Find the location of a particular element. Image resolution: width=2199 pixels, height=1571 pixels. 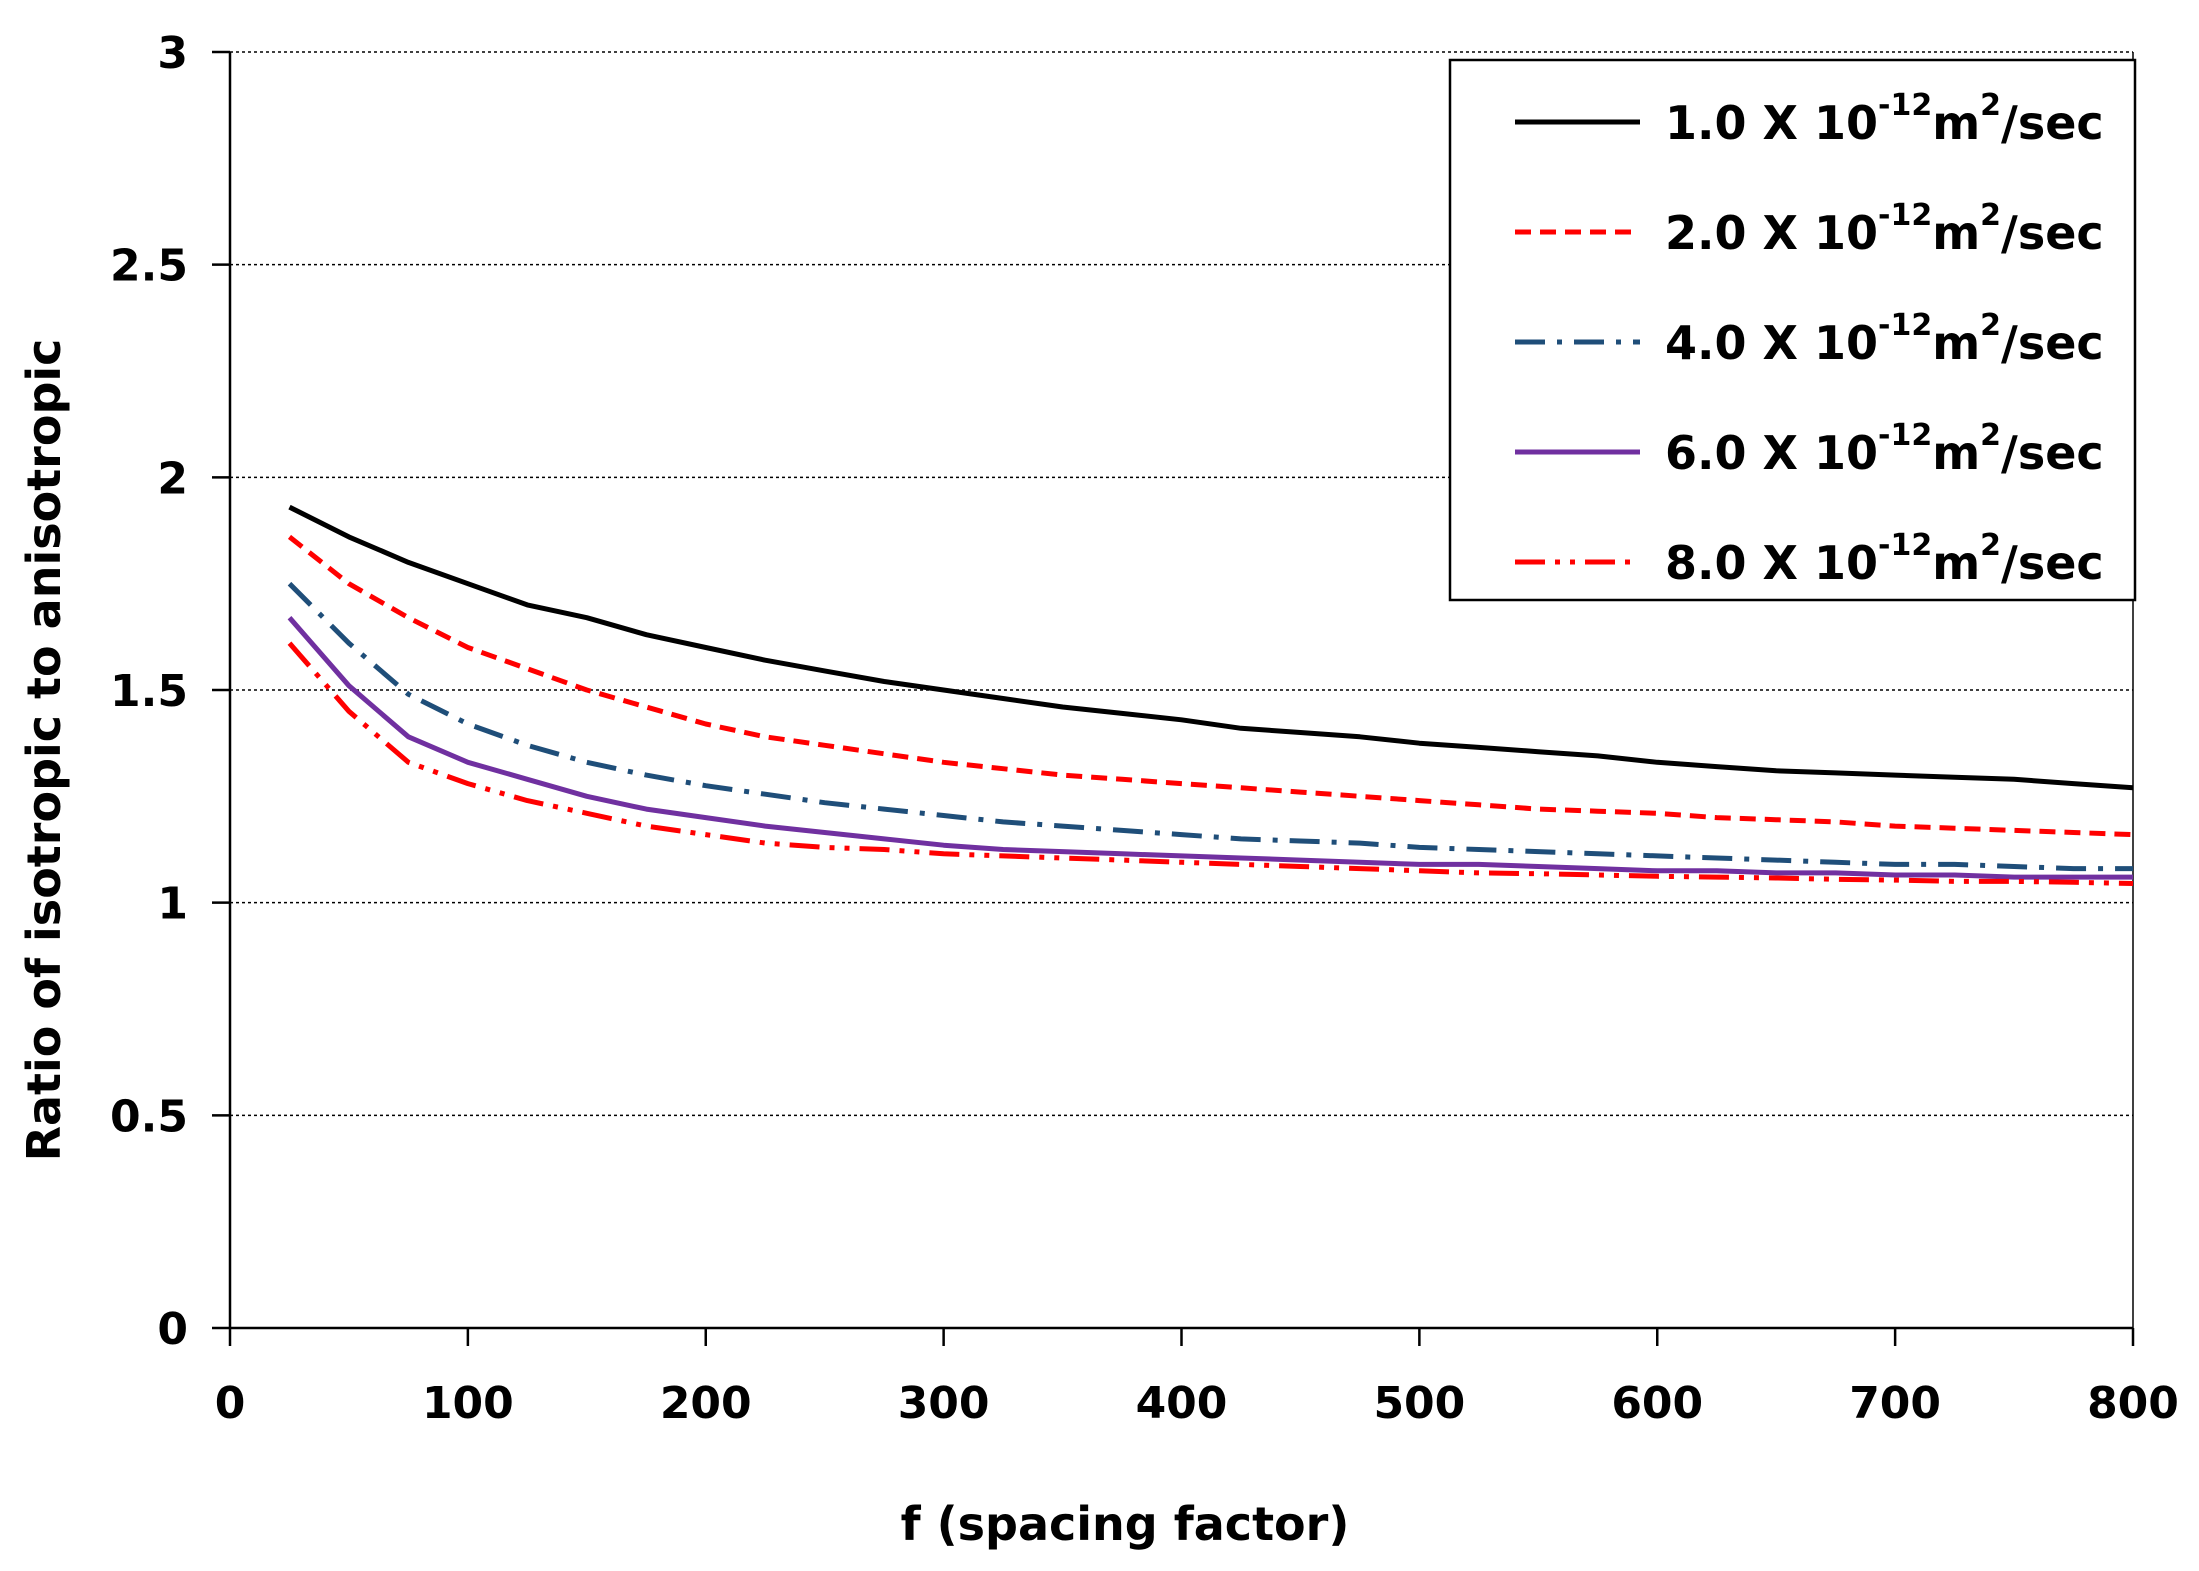

x-axis-title: f (spacing factor) is located at coordinates (1125, 1524).